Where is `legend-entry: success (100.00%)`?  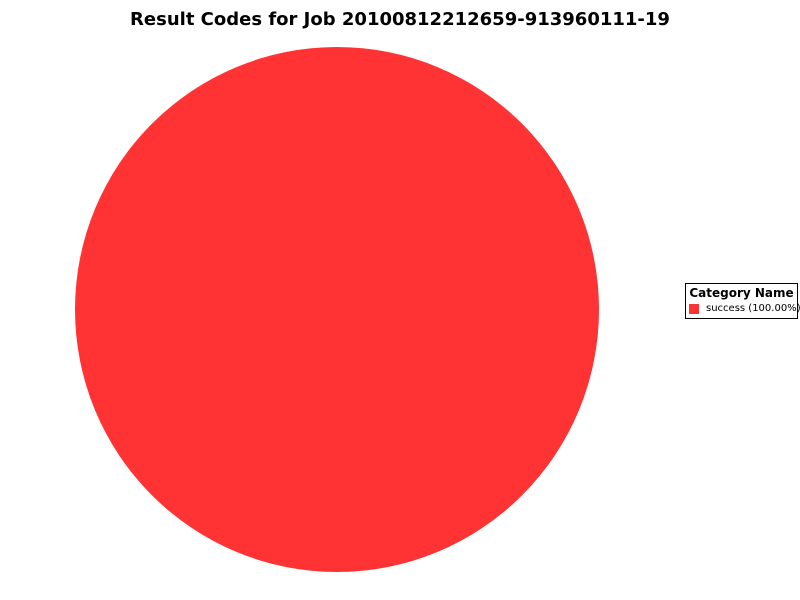 legend-entry: success (100.00%) is located at coordinates (743, 309).